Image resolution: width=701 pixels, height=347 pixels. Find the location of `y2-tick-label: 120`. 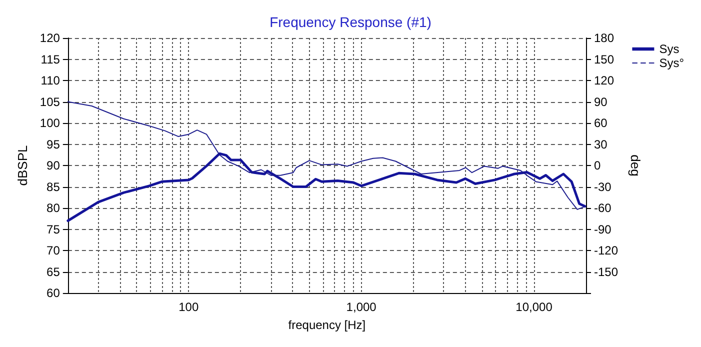

y2-tick-label: 120 is located at coordinates (604, 81).